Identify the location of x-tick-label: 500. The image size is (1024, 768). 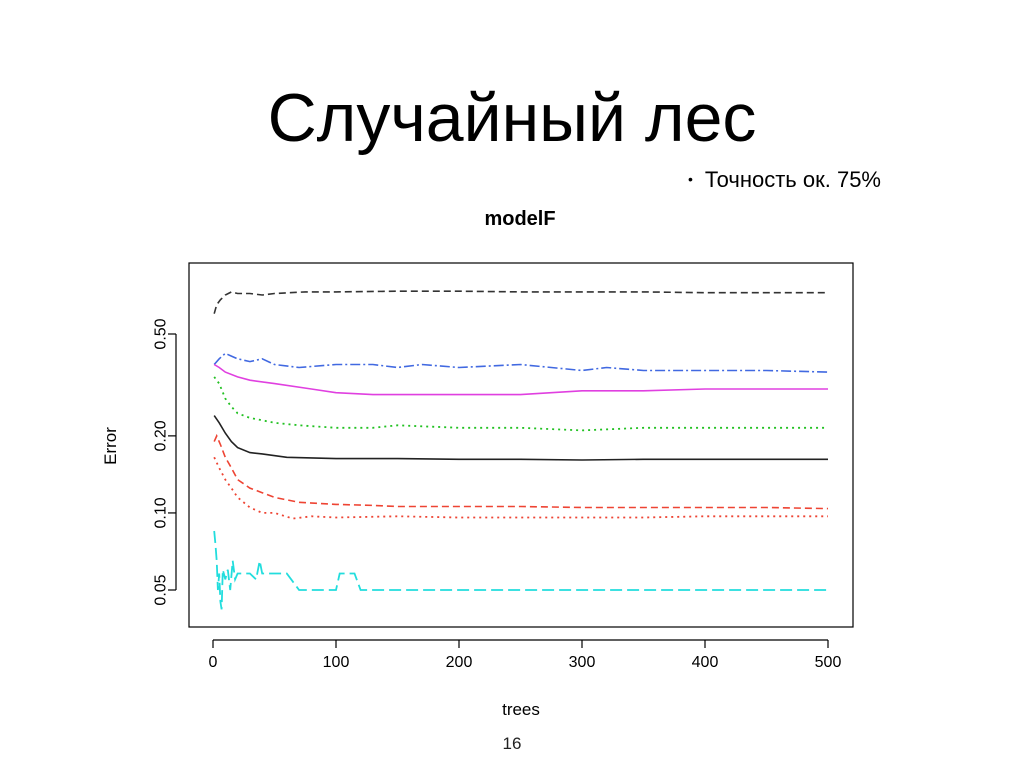
(828, 662).